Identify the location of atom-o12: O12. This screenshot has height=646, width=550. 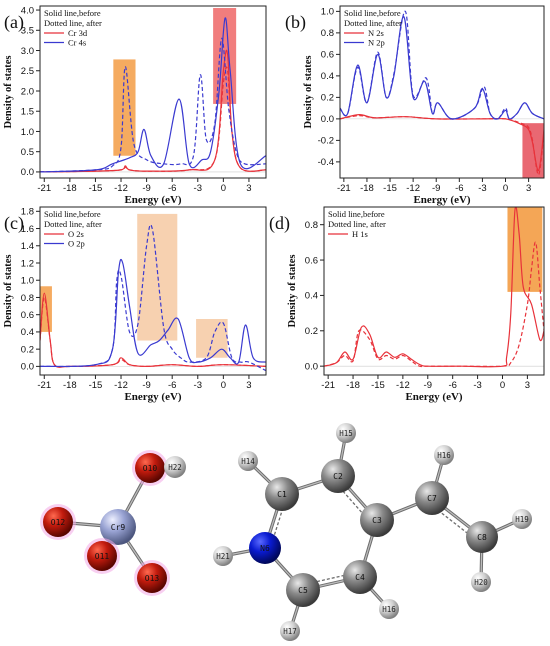
(58, 522).